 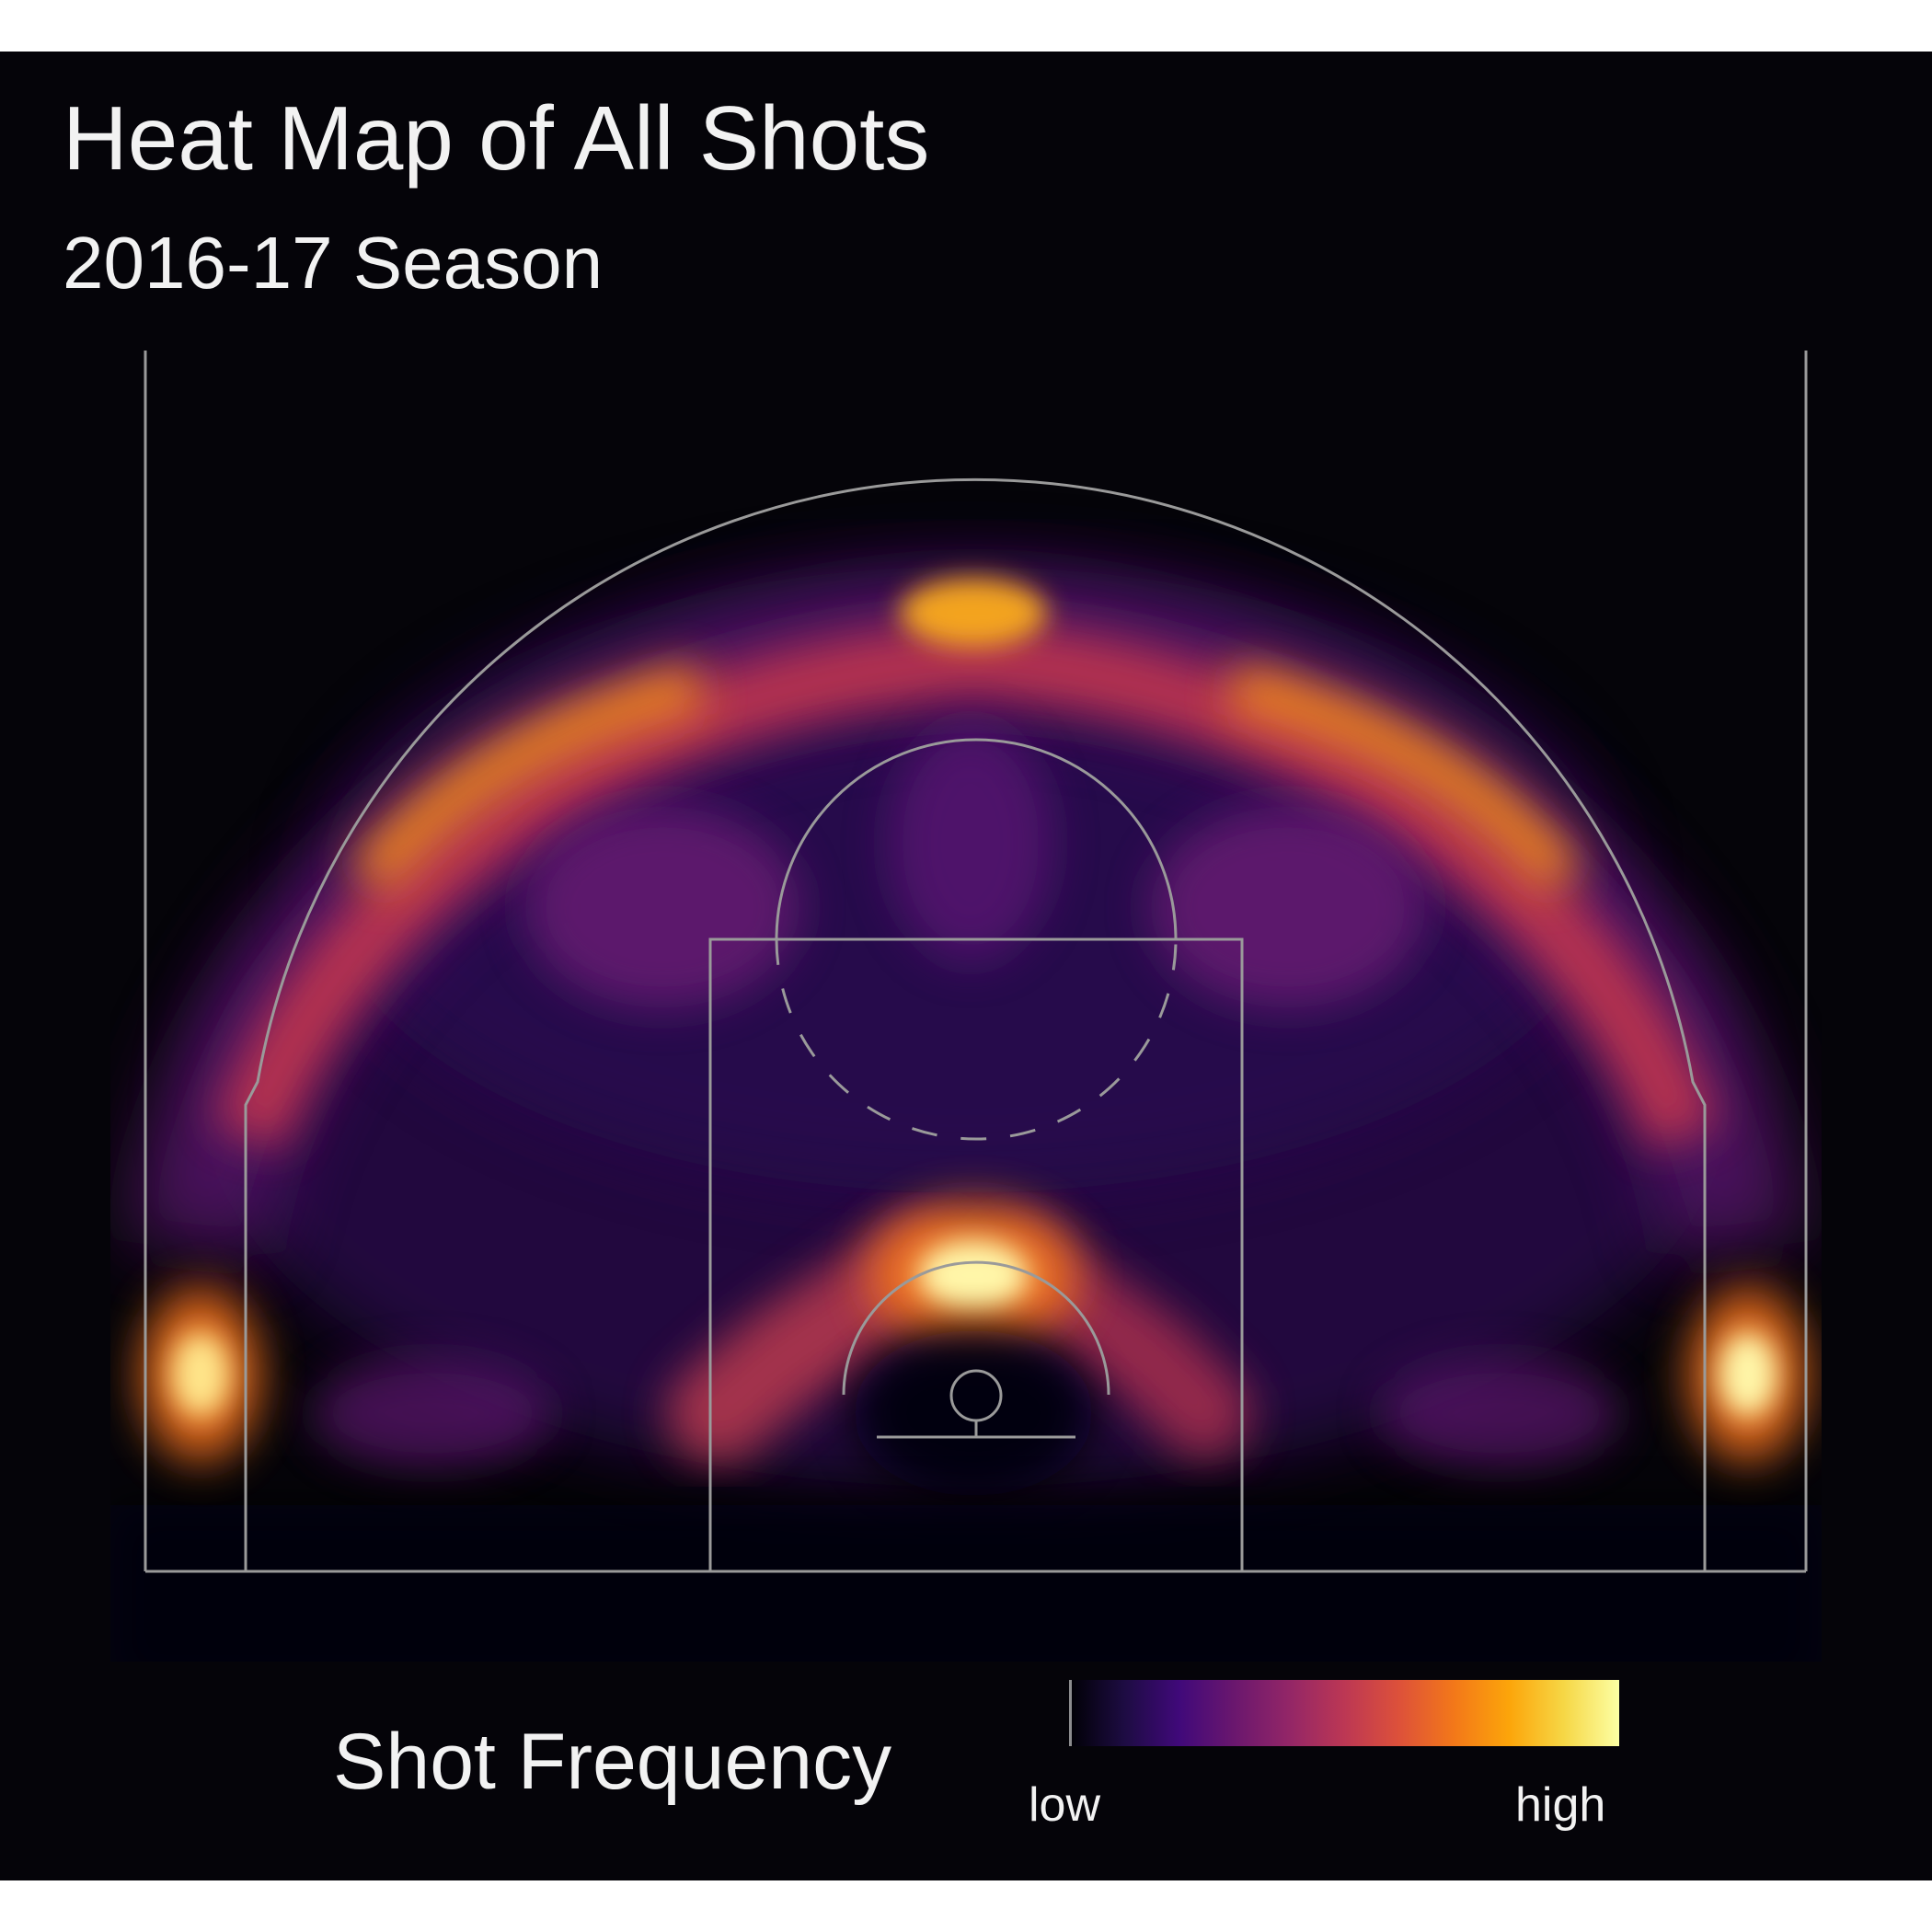 I want to click on paint, so click(x=976, y=1255).